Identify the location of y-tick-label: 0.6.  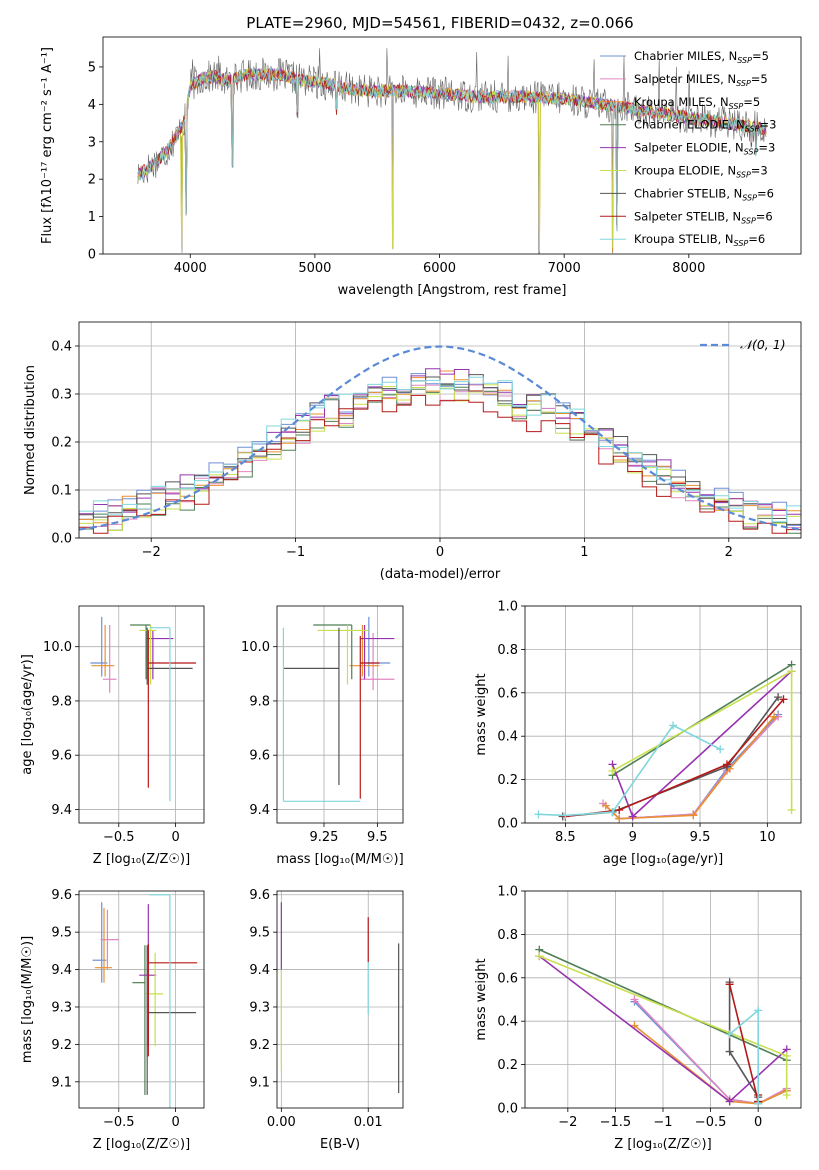
(507, 693).